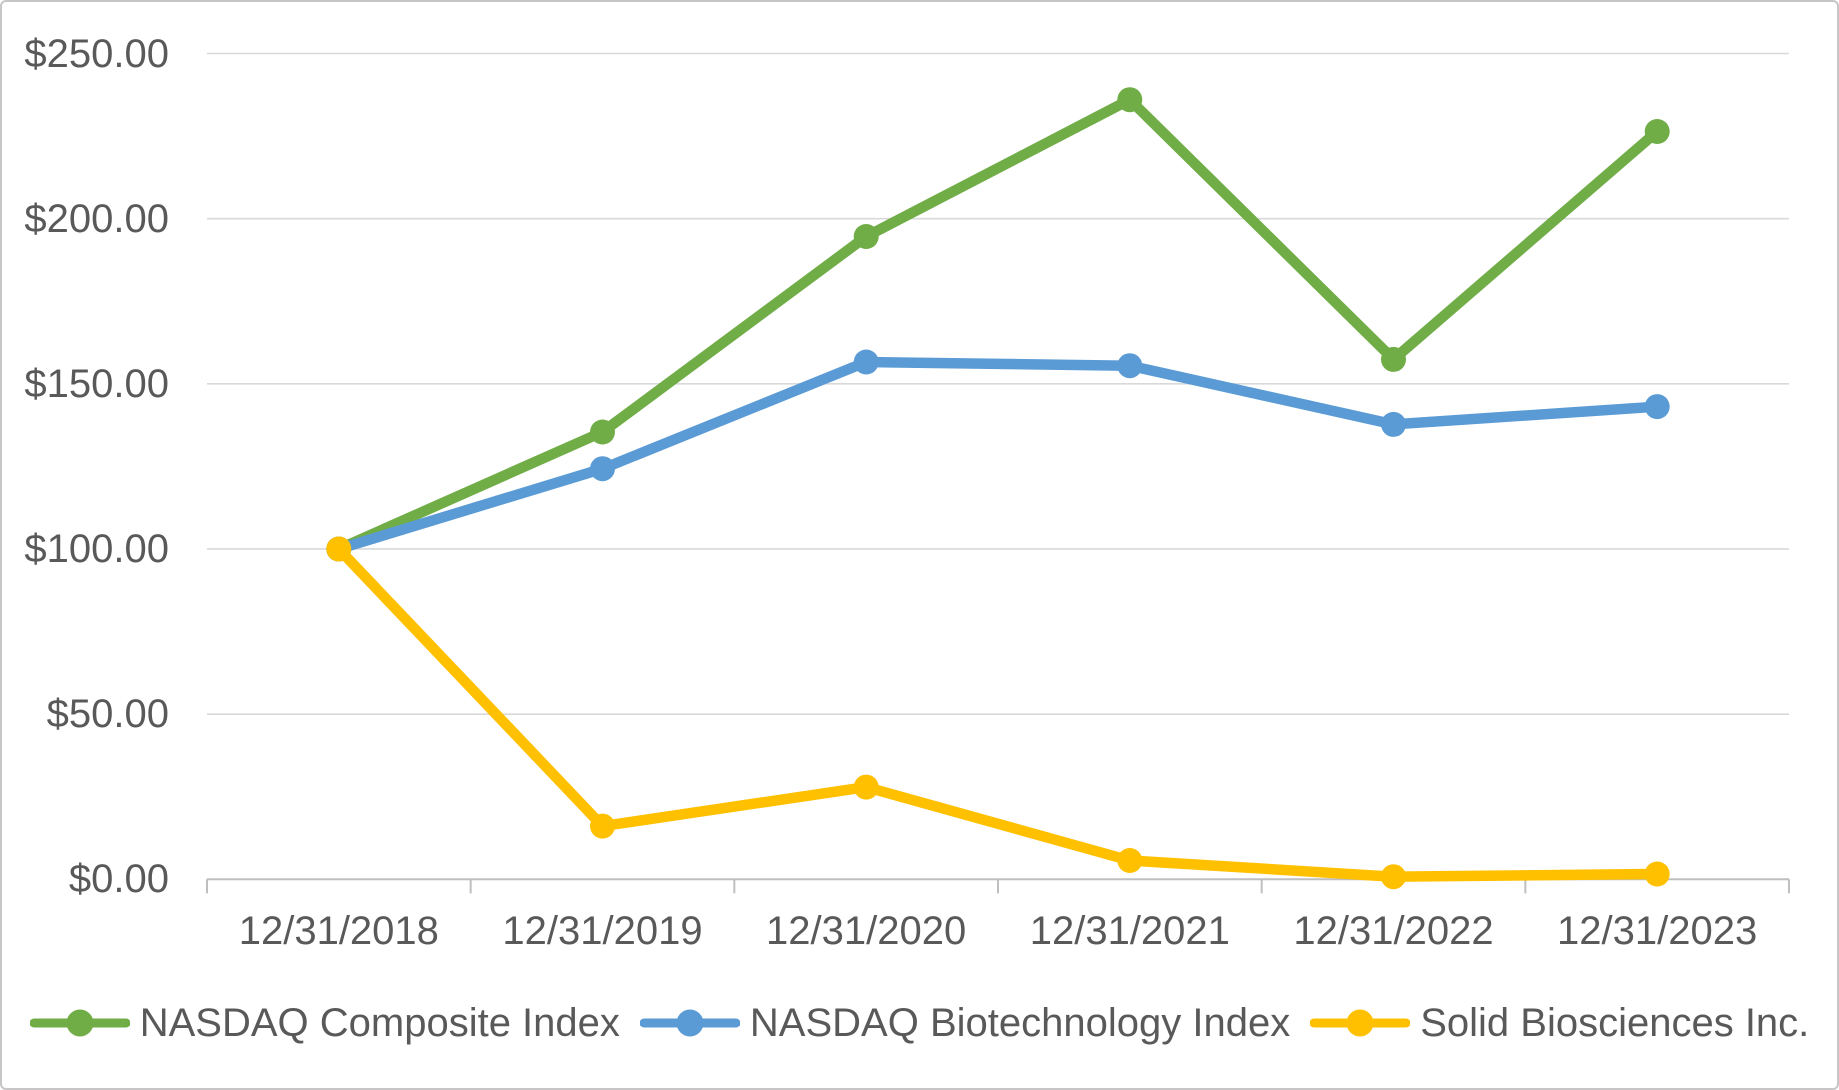 The width and height of the screenshot is (1839, 1090). What do you see at coordinates (96, 383) in the screenshot?
I see `y-axis-tick-label: $150.00` at bounding box center [96, 383].